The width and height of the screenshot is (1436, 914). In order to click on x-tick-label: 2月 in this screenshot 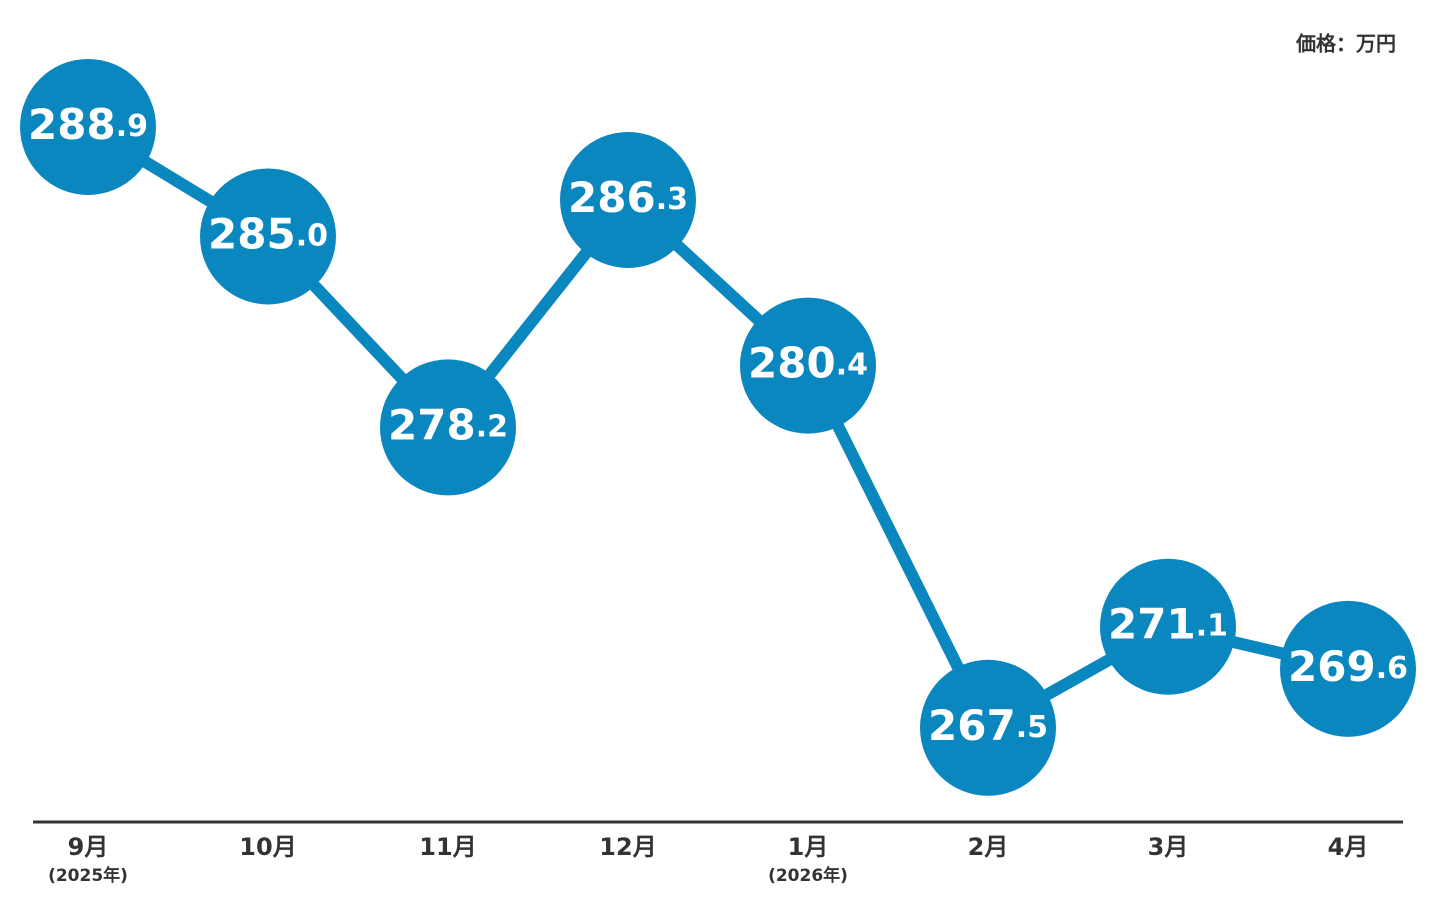, I will do `click(988, 847)`.